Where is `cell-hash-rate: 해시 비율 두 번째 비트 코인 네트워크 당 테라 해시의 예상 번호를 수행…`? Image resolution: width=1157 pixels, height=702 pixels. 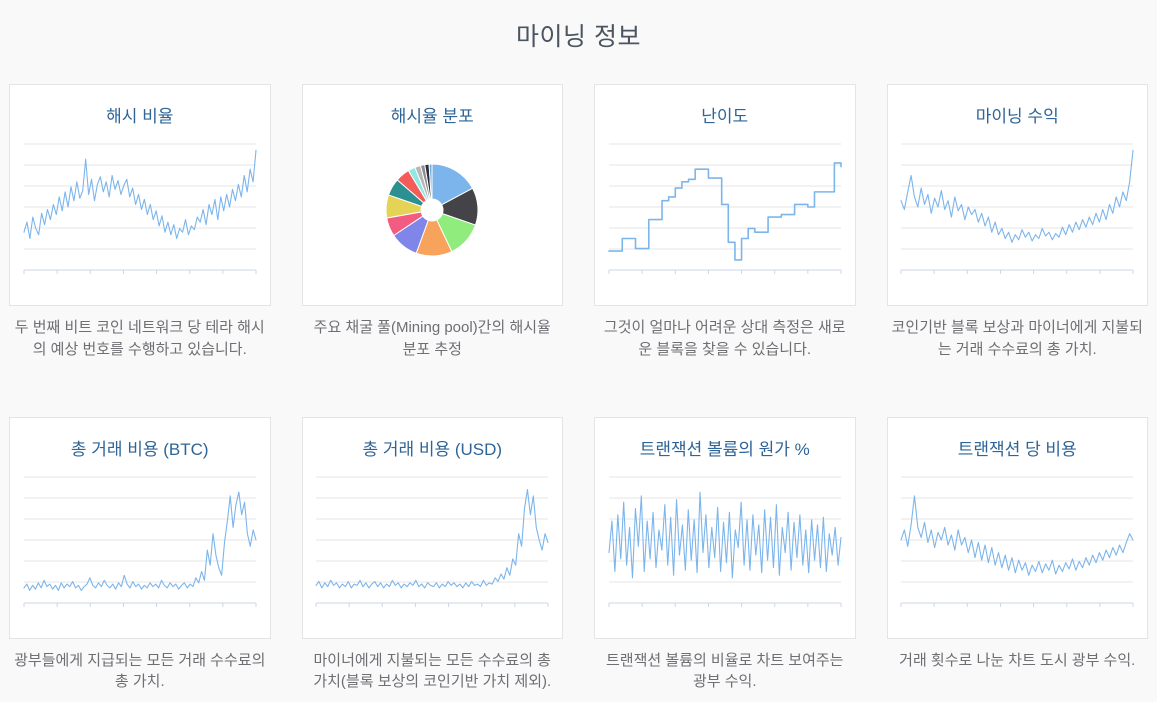
cell-hash-rate: 해시 비율 두 번째 비트 코인 네트워크 당 테라 해시의 예상 번호를 수행… is located at coordinates (140, 222).